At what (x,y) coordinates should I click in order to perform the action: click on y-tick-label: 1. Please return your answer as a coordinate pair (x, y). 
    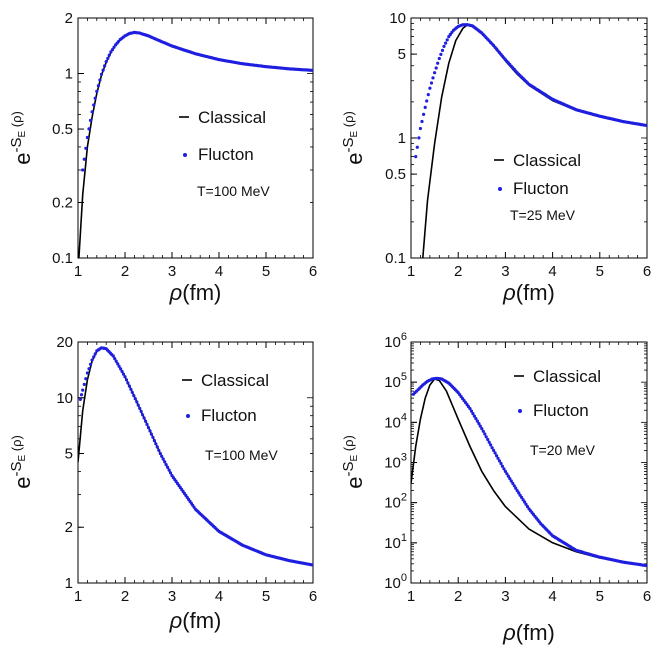
    Looking at the image, I should click on (69, 74).